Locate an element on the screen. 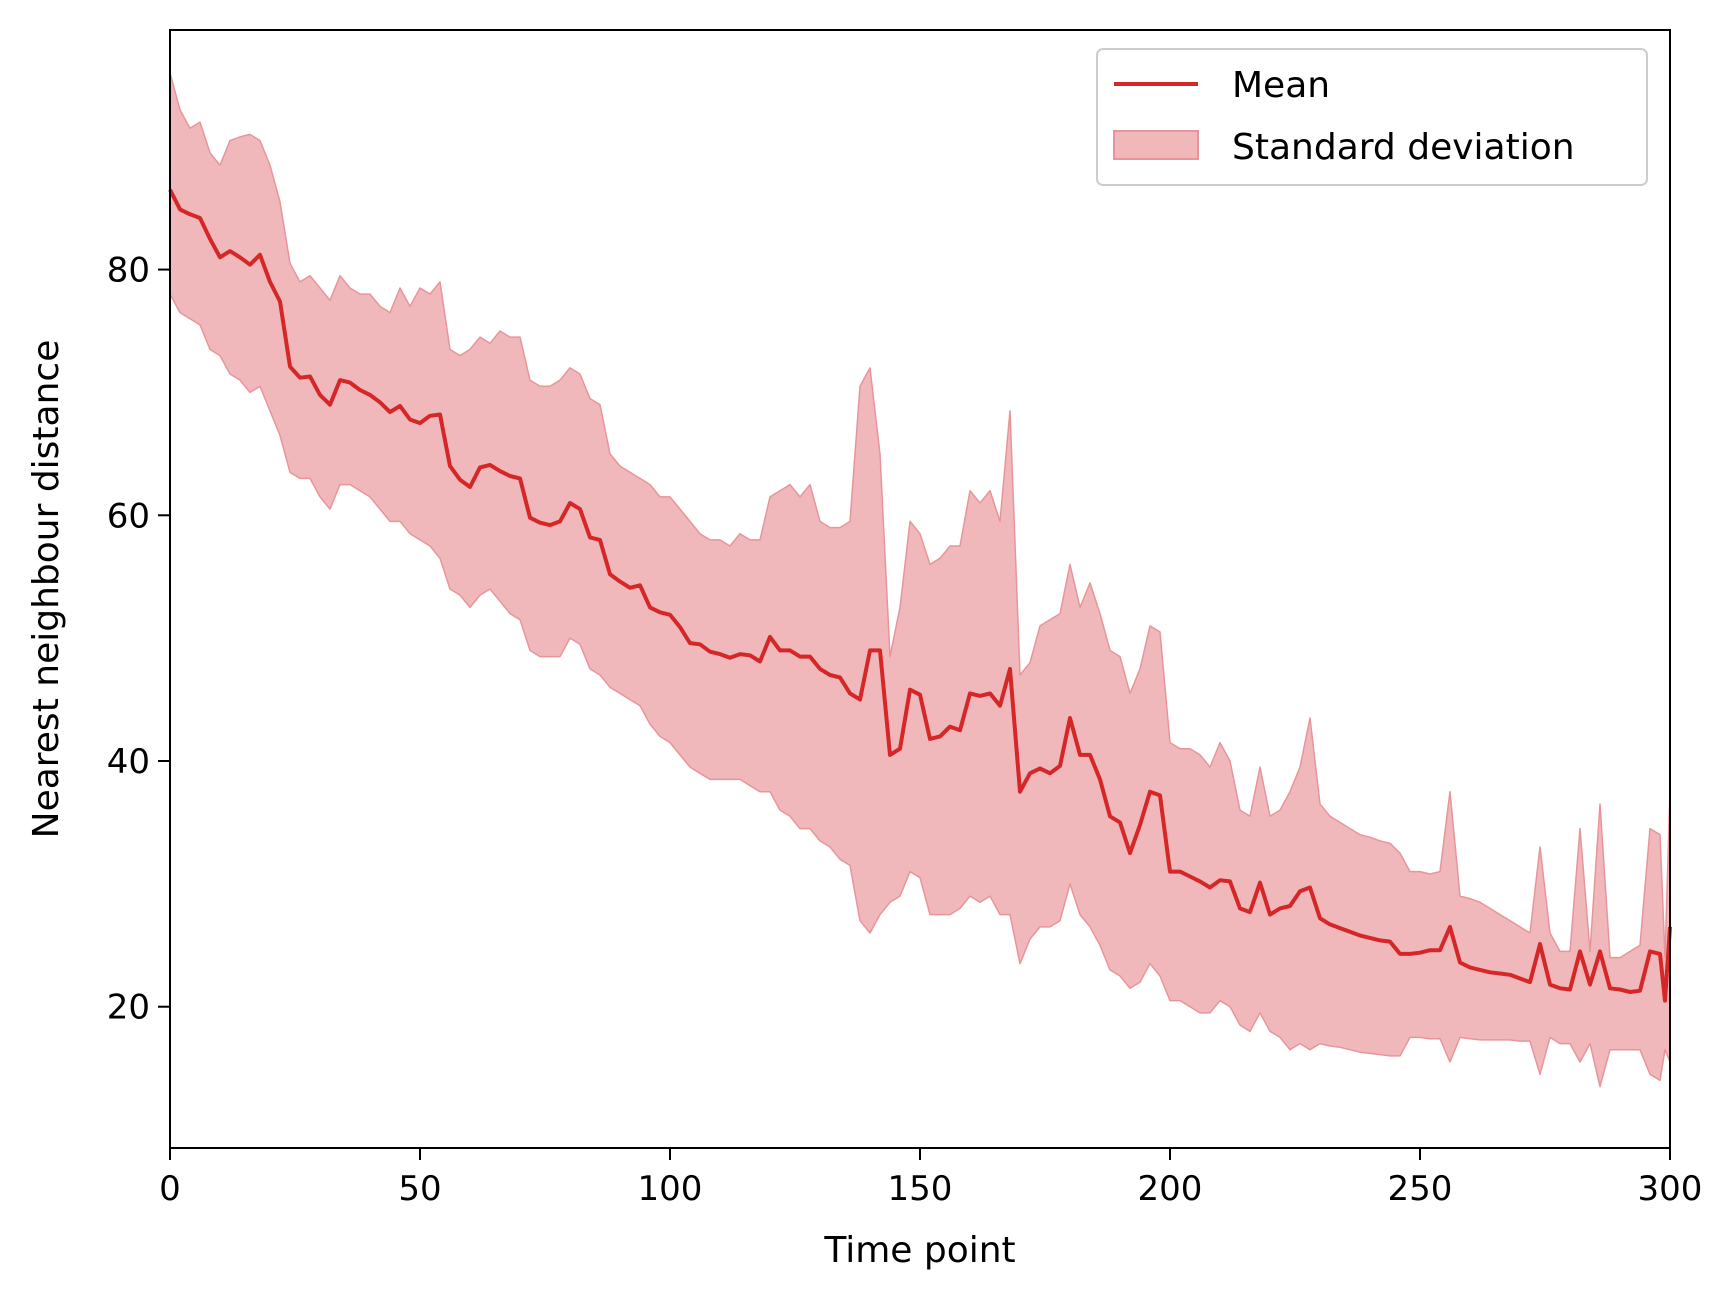  x-tick-label: 250 is located at coordinates (1420, 1189).